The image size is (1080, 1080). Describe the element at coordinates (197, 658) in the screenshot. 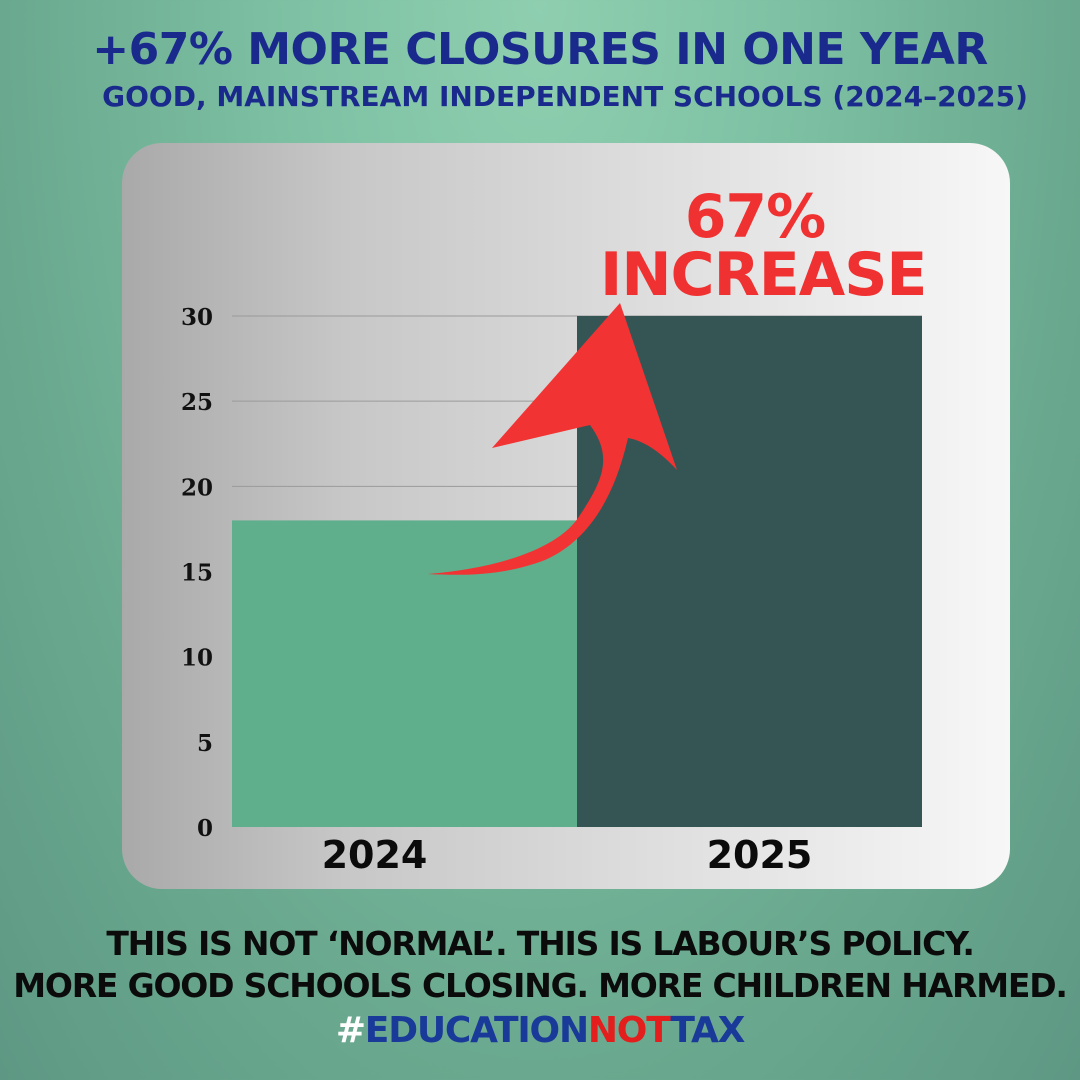

I see `y-tick-label: 10` at that location.